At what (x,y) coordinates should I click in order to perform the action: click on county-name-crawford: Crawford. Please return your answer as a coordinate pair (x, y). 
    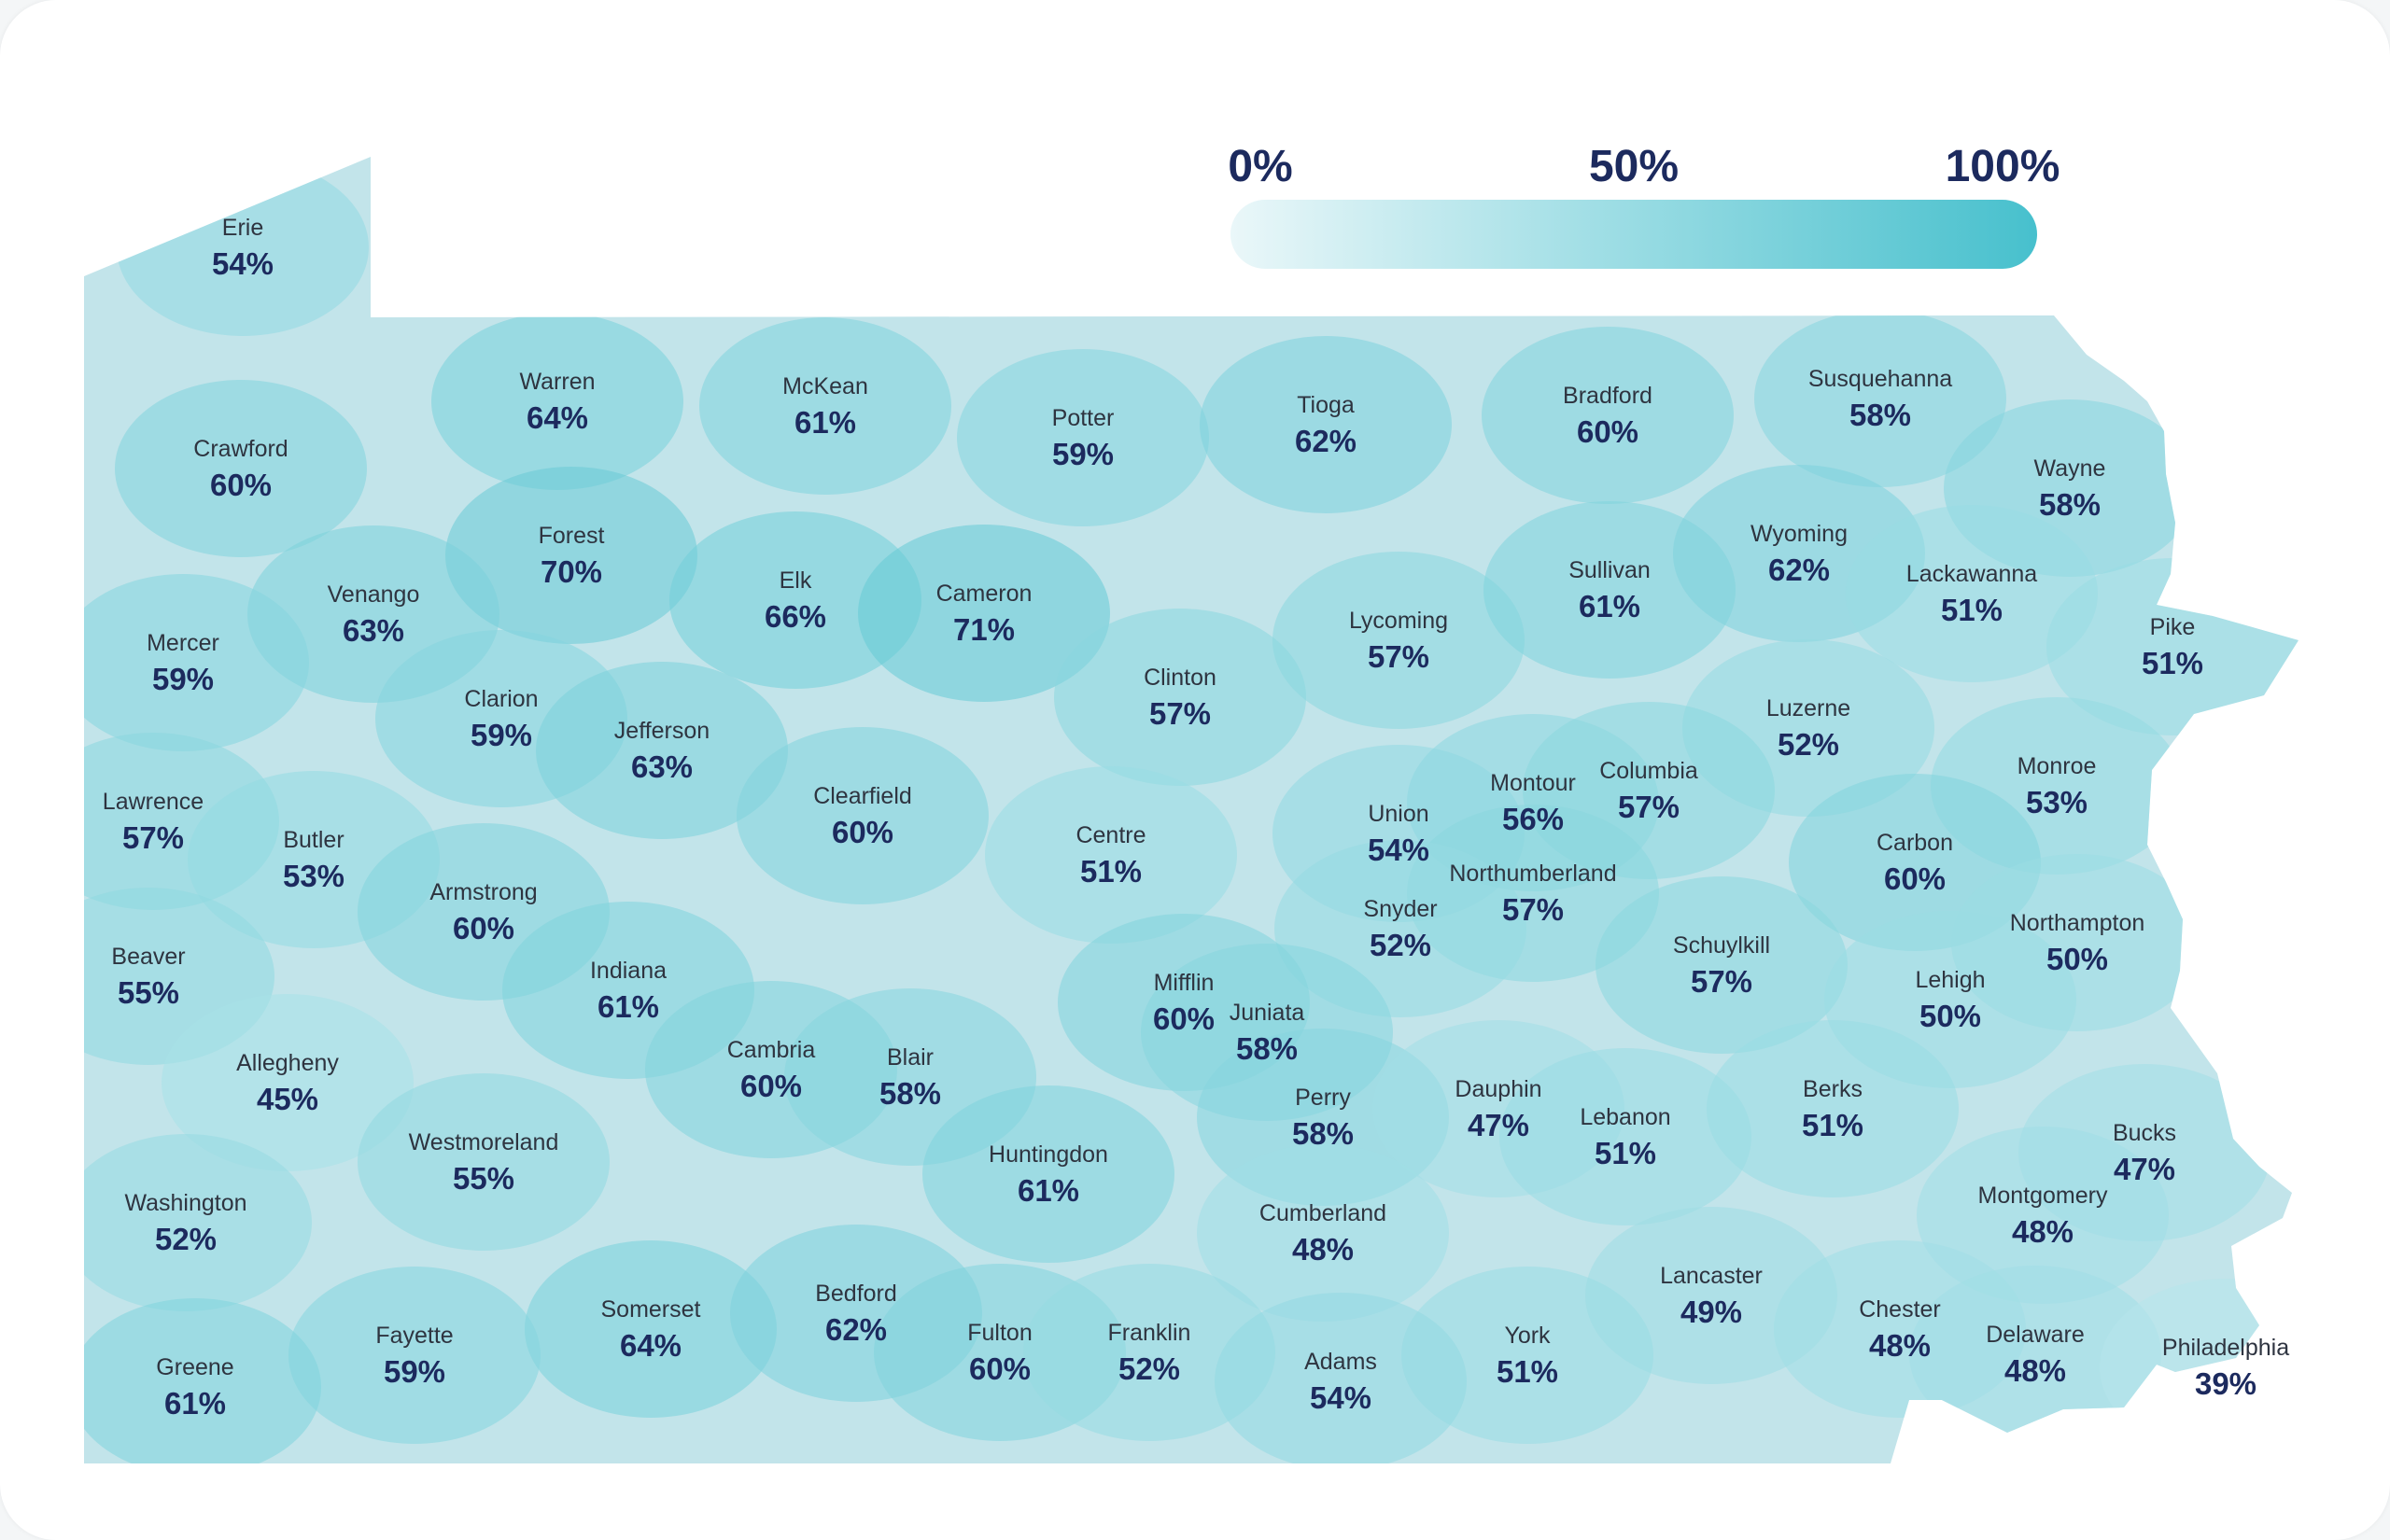
    Looking at the image, I should click on (240, 449).